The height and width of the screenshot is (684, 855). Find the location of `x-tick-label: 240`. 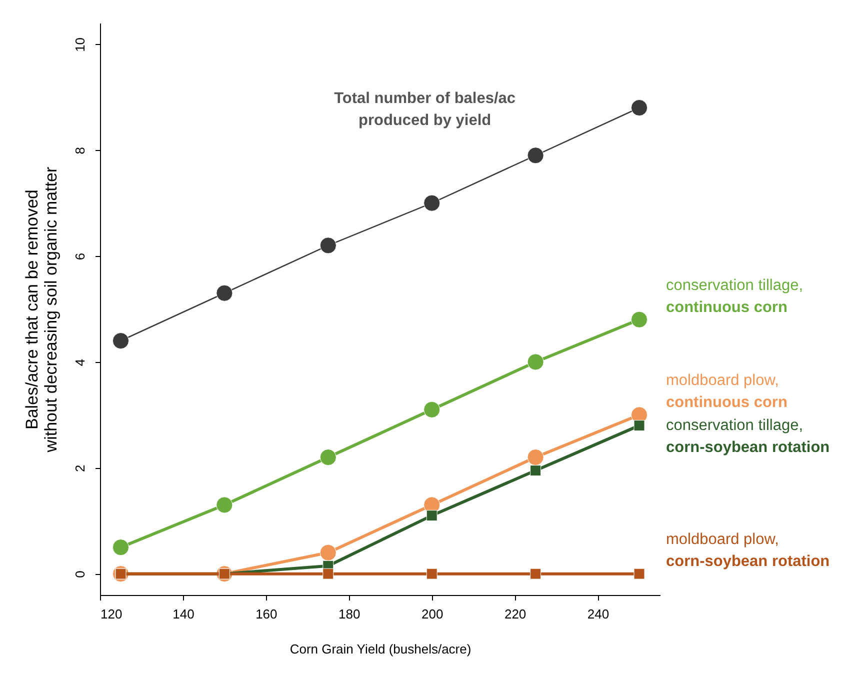

x-tick-label: 240 is located at coordinates (598, 614).